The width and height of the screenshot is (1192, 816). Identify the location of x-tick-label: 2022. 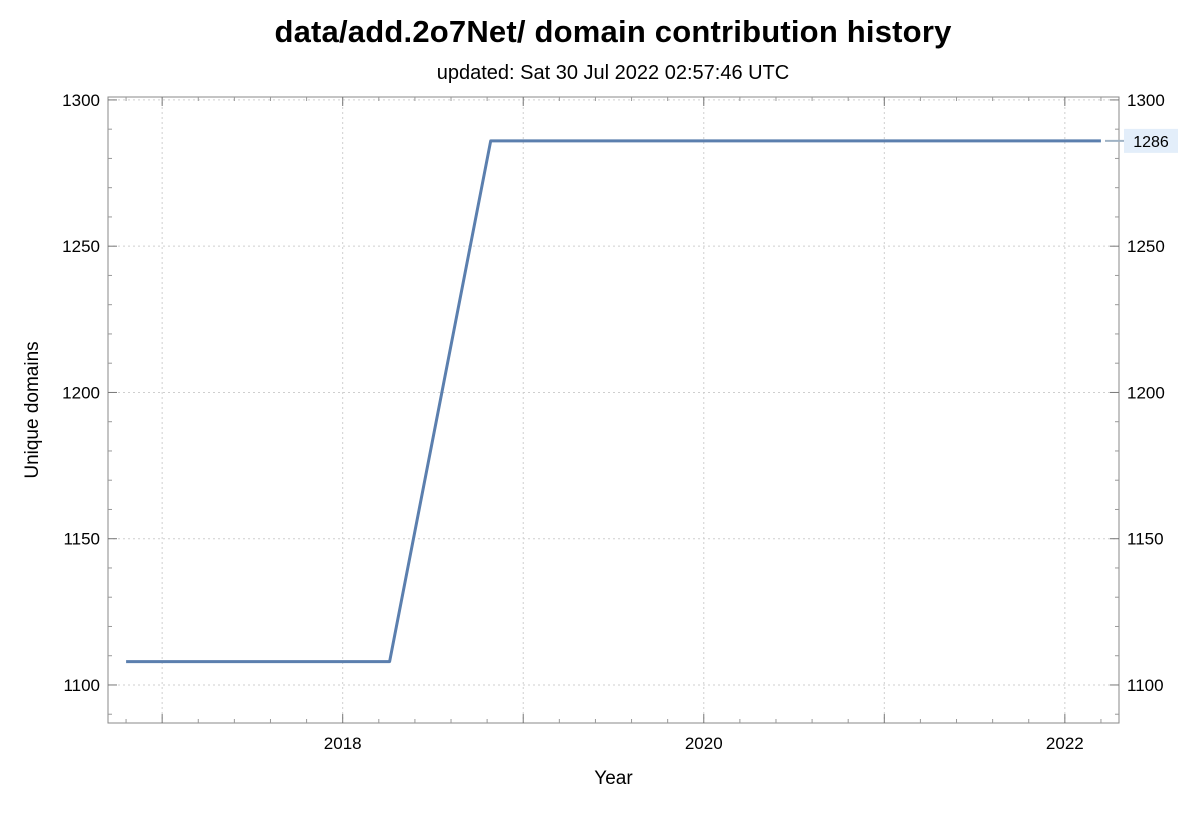
(1065, 743).